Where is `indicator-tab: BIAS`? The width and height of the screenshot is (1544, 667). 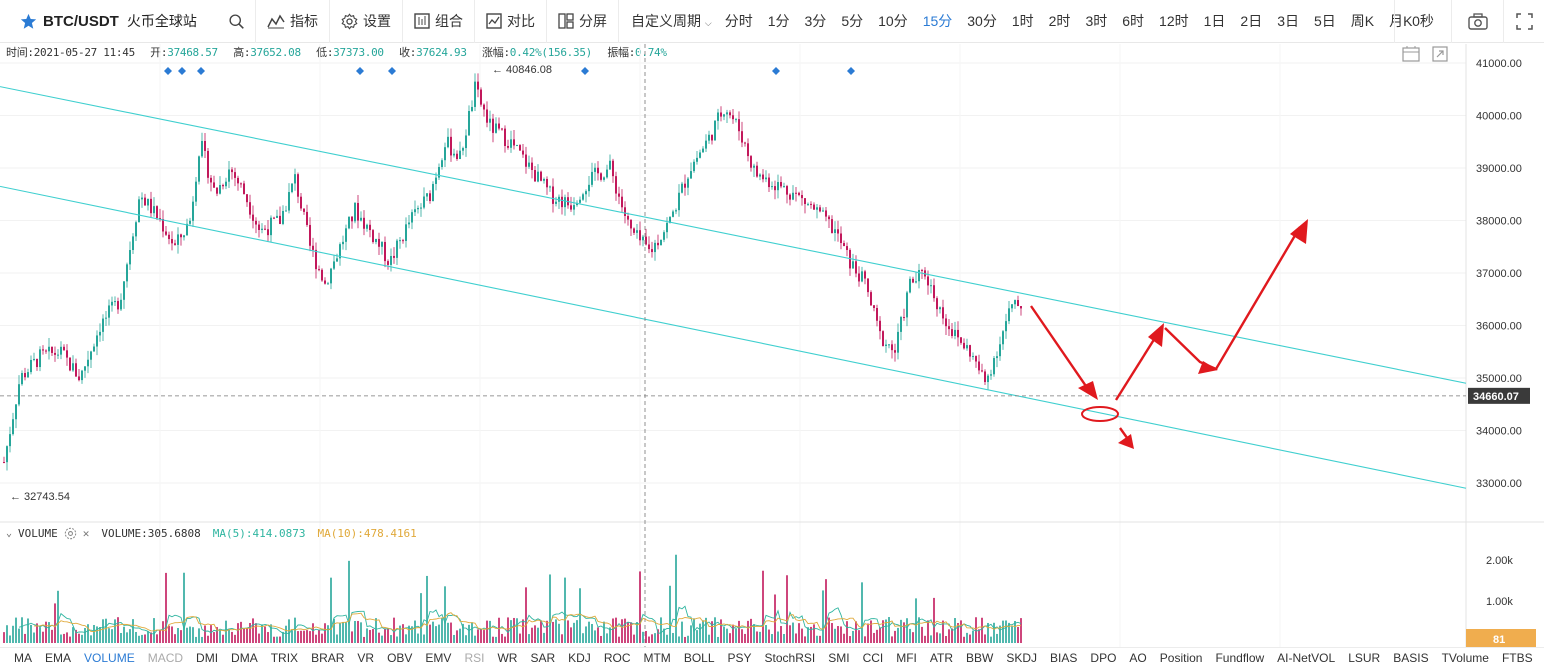 indicator-tab: BIAS is located at coordinates (1064, 657).